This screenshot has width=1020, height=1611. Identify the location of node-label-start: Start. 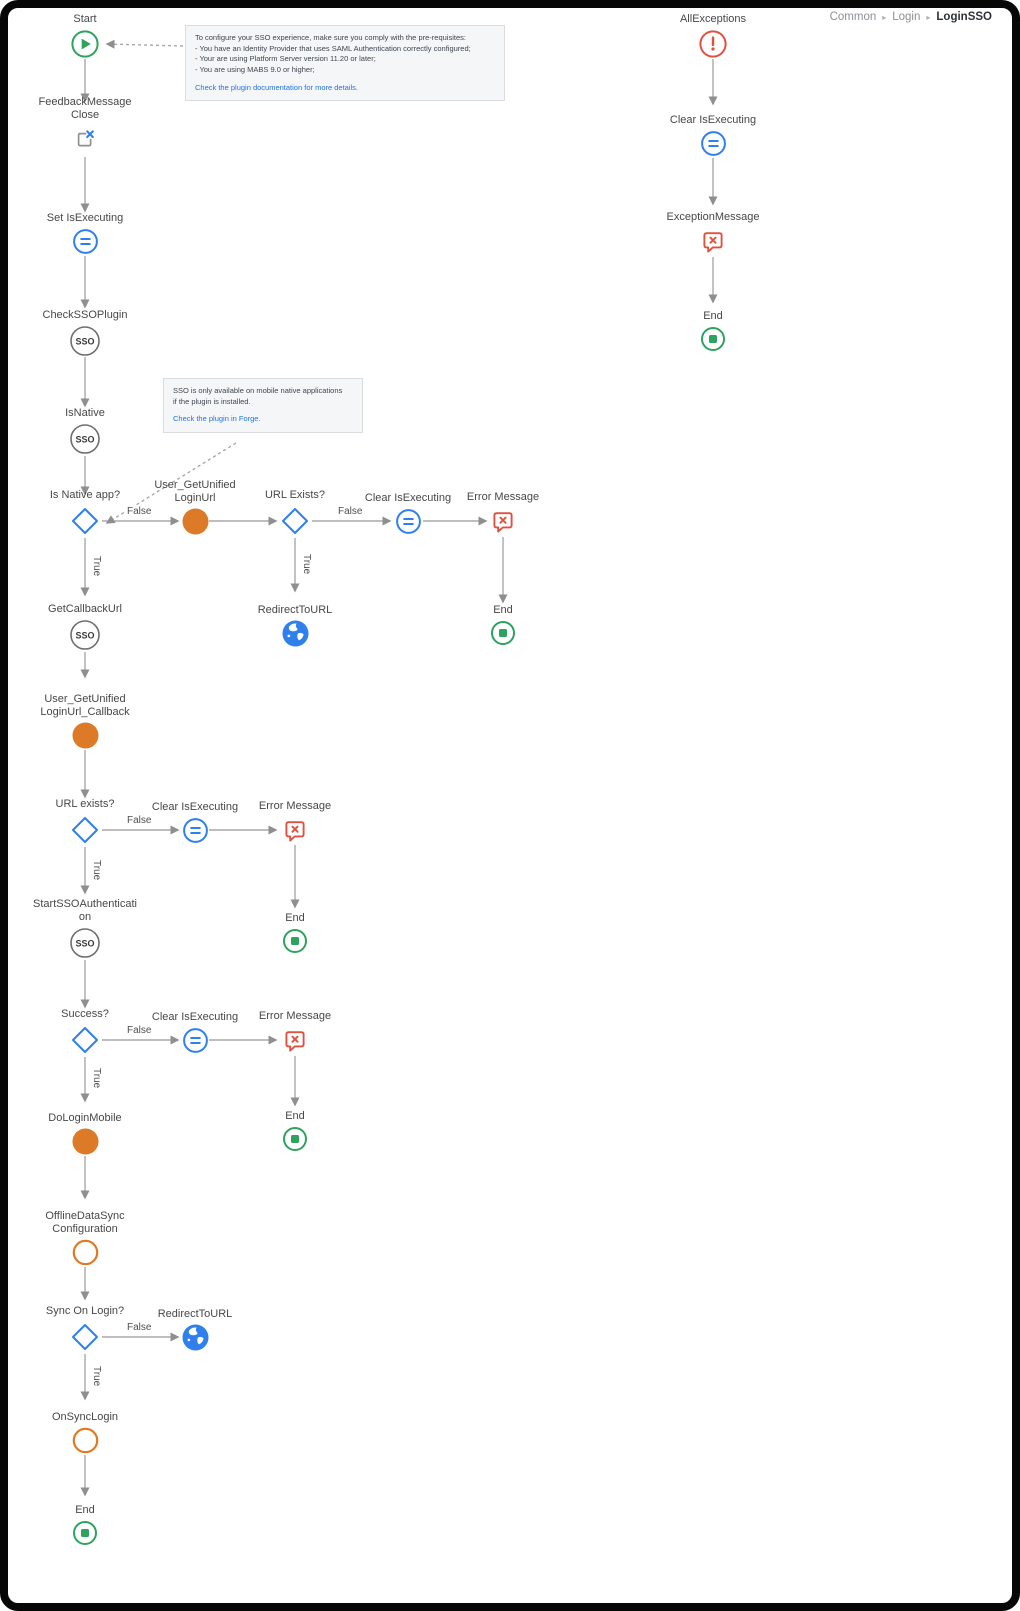
(85, 19).